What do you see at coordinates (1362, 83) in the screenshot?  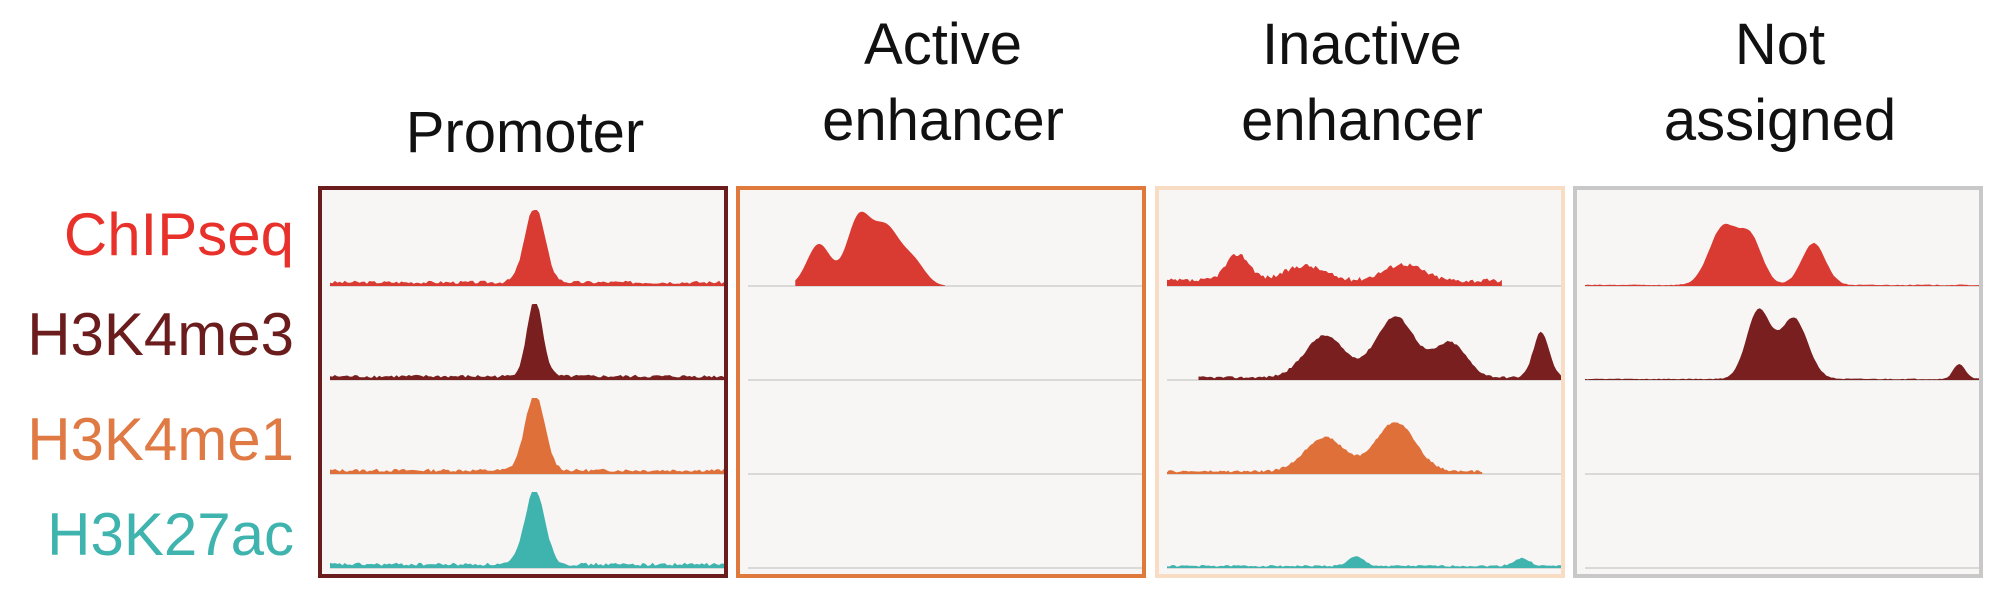 I see `column-title-inactive-enhancer: Inactive enhancer` at bounding box center [1362, 83].